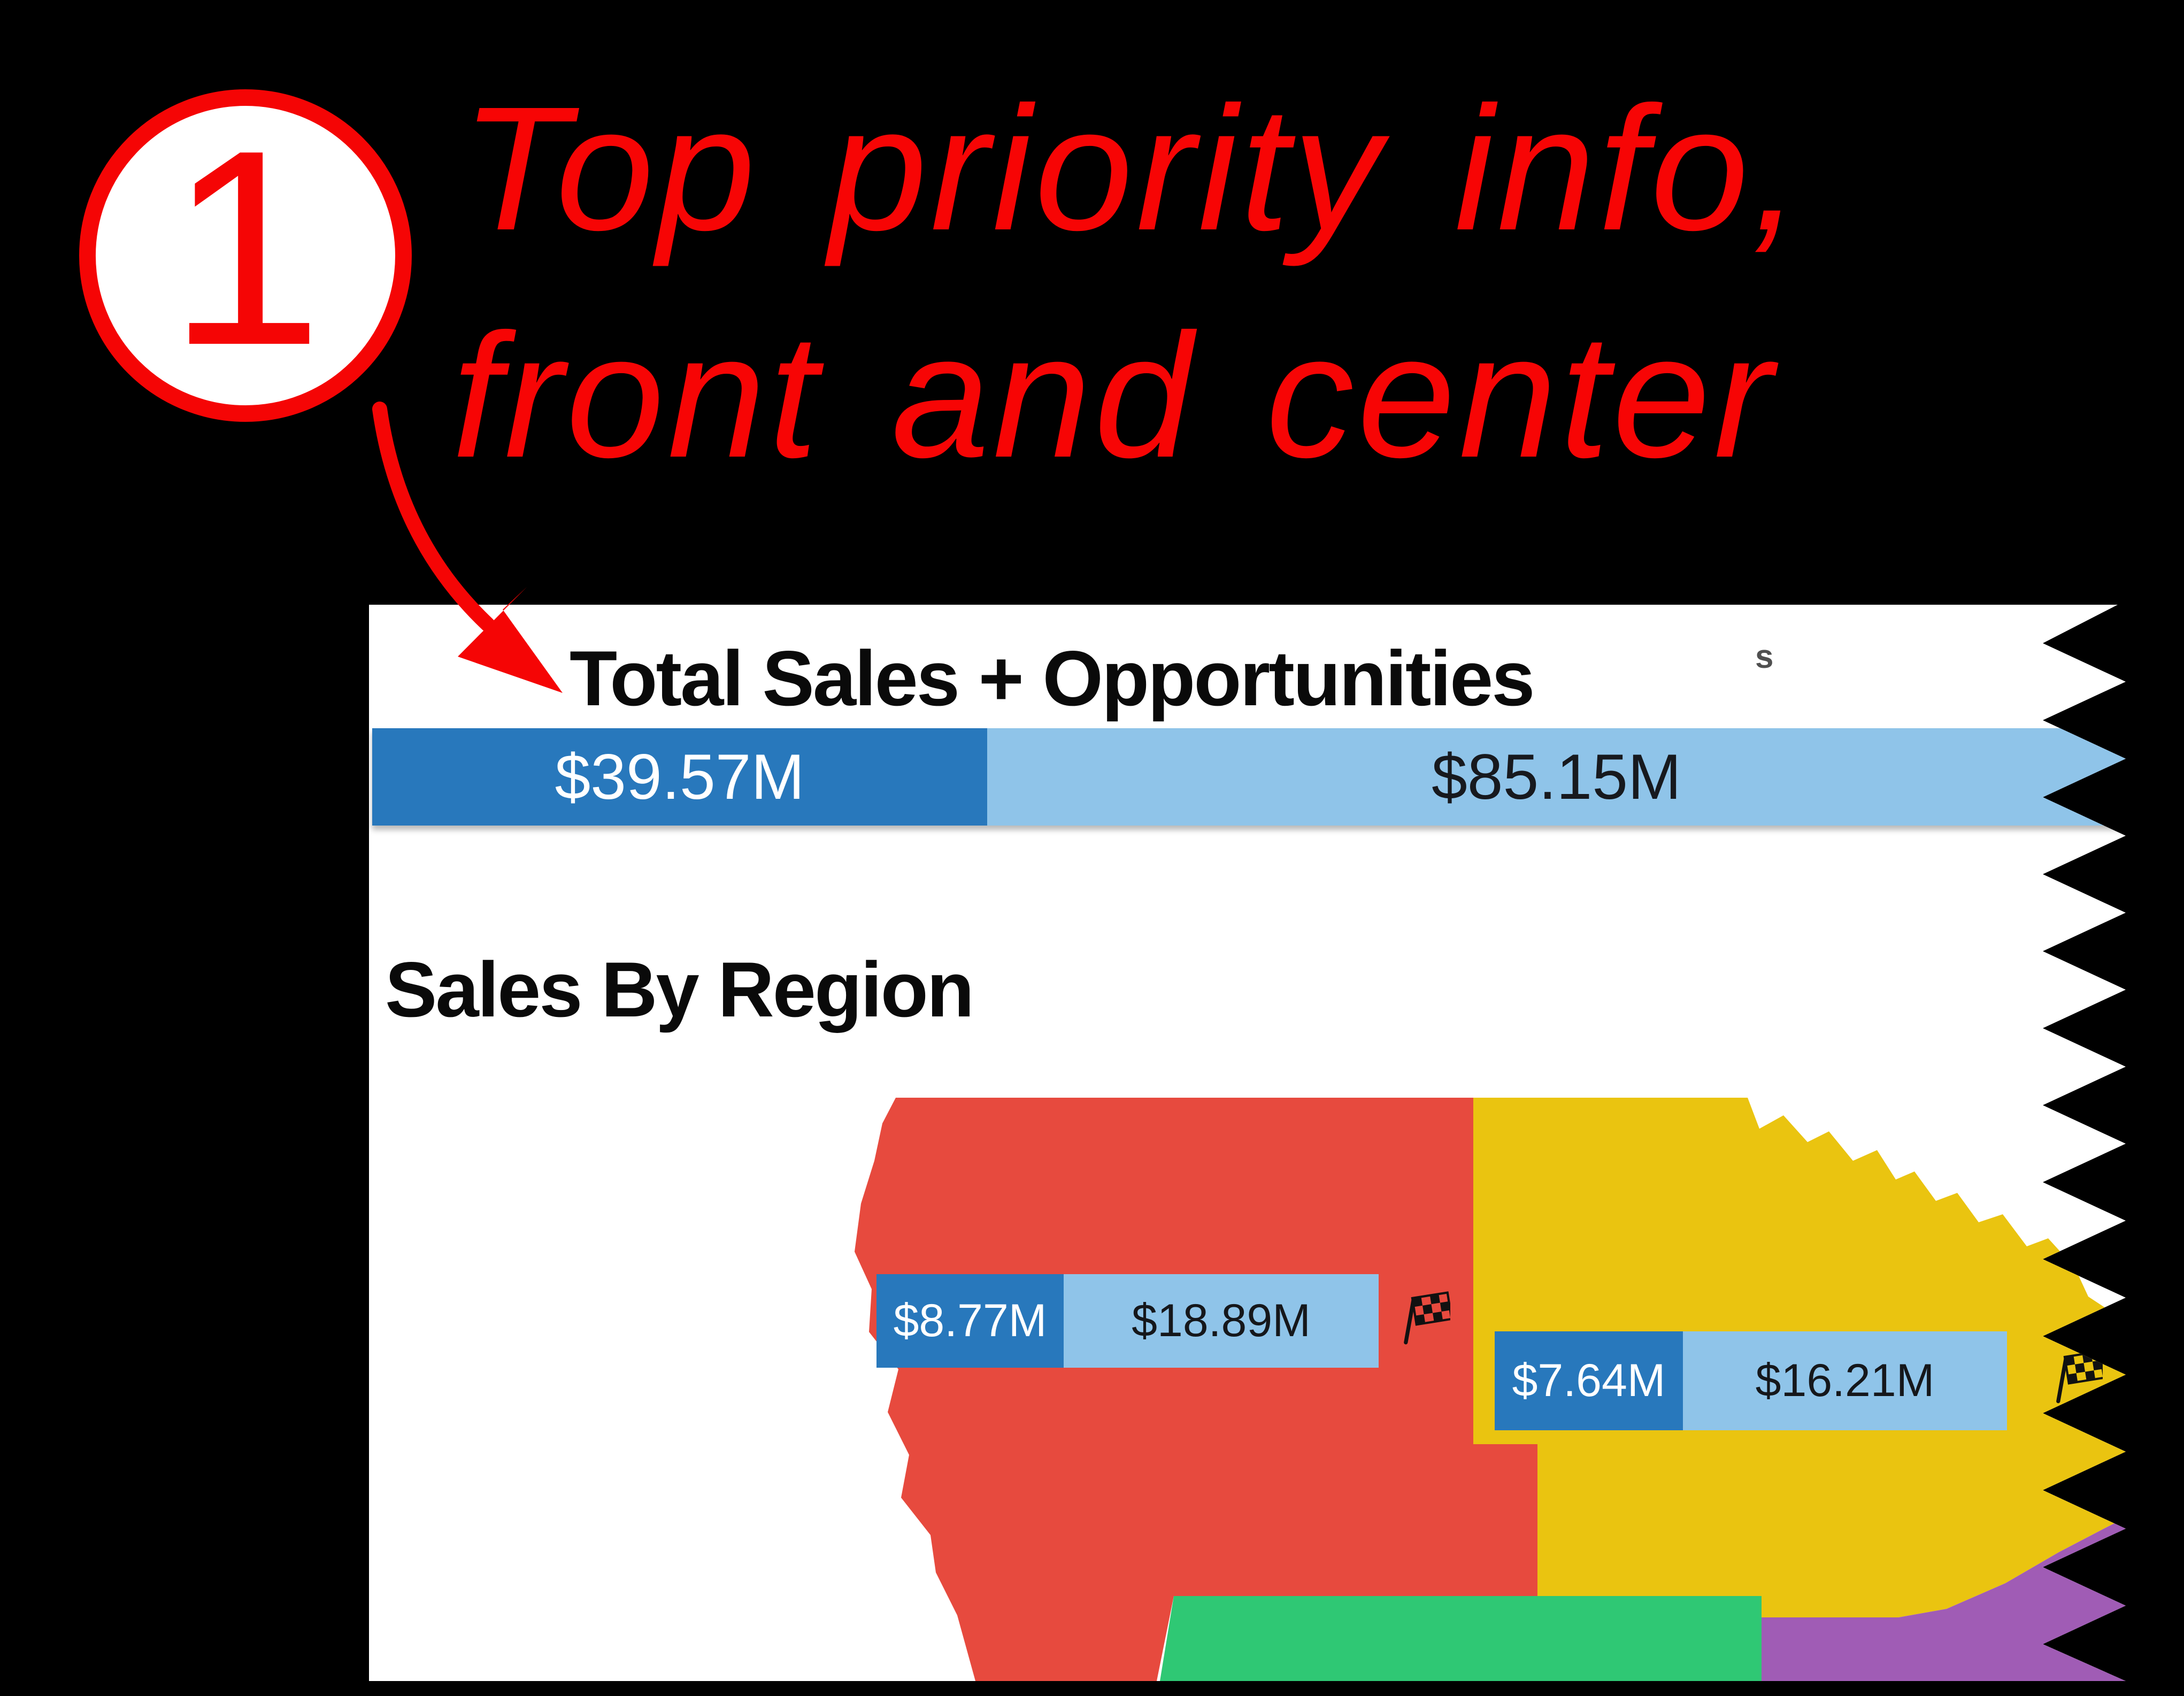 This screenshot has height=1696, width=2184. Describe the element at coordinates (1196, 1389) in the screenshot. I see `map-region-west` at that location.